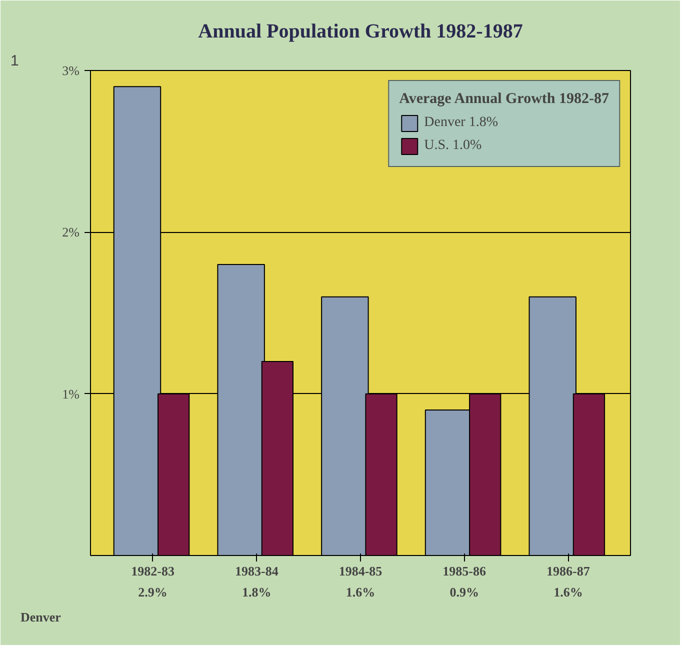 The height and width of the screenshot is (655, 690). Describe the element at coordinates (71, 394) in the screenshot. I see `y-tick-label: 1%` at that location.